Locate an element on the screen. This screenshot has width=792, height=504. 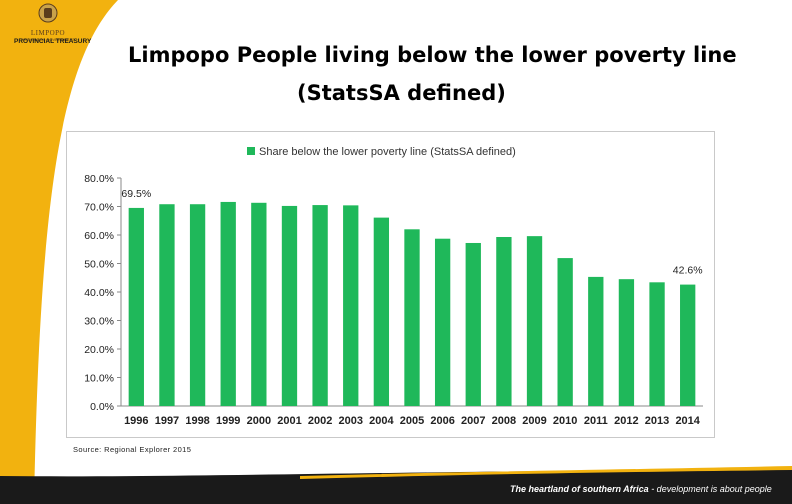
source-note: Source: Regional Explorer 2015 is located at coordinates (132, 449).